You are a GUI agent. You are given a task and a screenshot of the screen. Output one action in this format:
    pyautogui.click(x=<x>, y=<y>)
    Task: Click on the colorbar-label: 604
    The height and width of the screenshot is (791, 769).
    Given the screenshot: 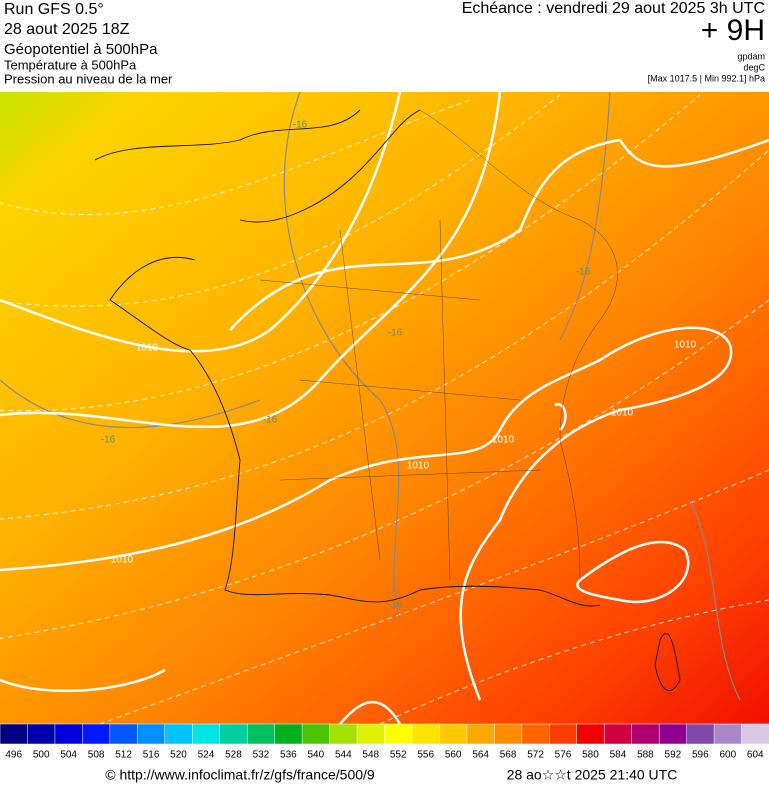 What is the action you would take?
    pyautogui.click(x=755, y=755)
    